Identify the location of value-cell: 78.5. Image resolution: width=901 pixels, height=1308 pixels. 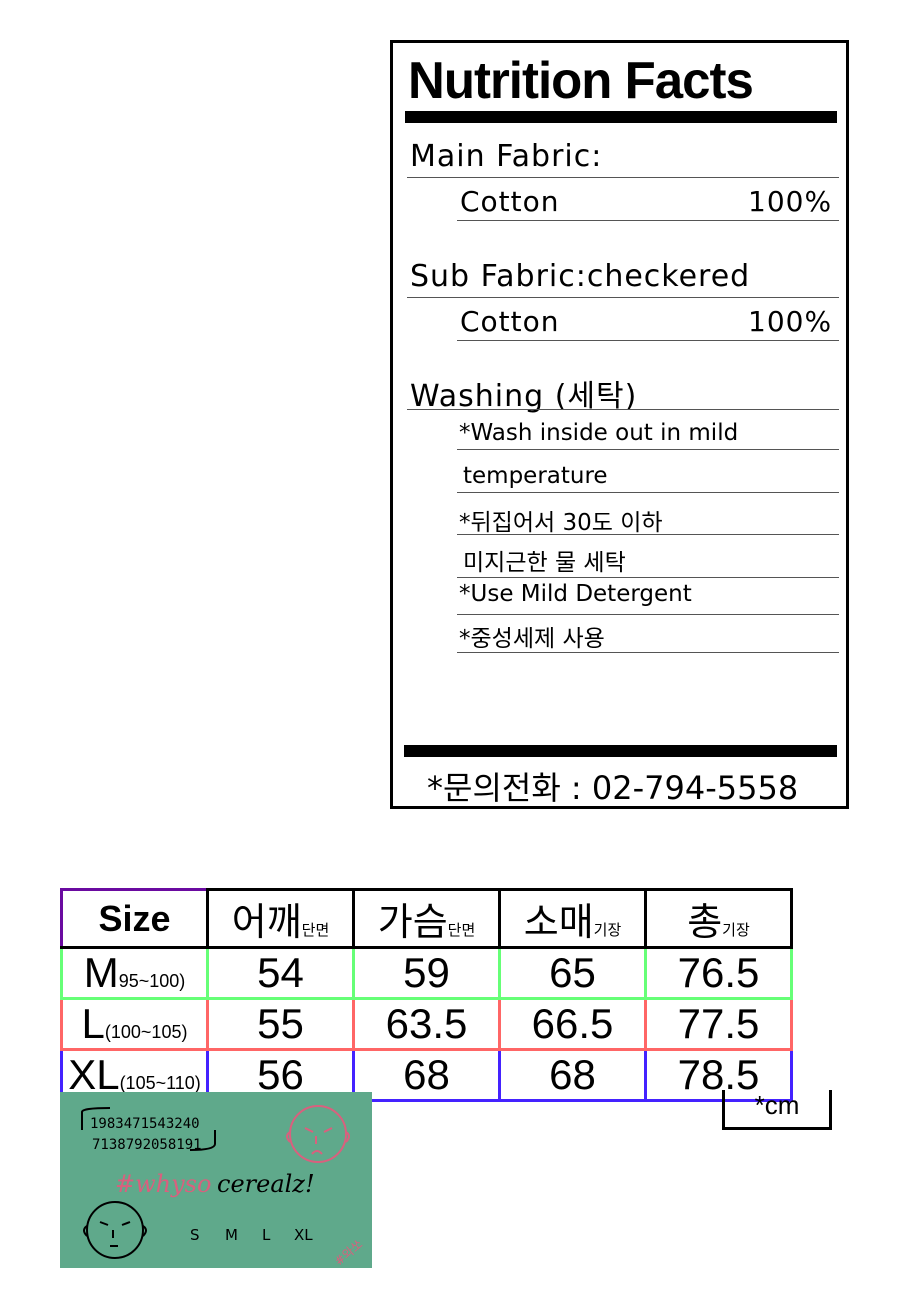
(718, 1075).